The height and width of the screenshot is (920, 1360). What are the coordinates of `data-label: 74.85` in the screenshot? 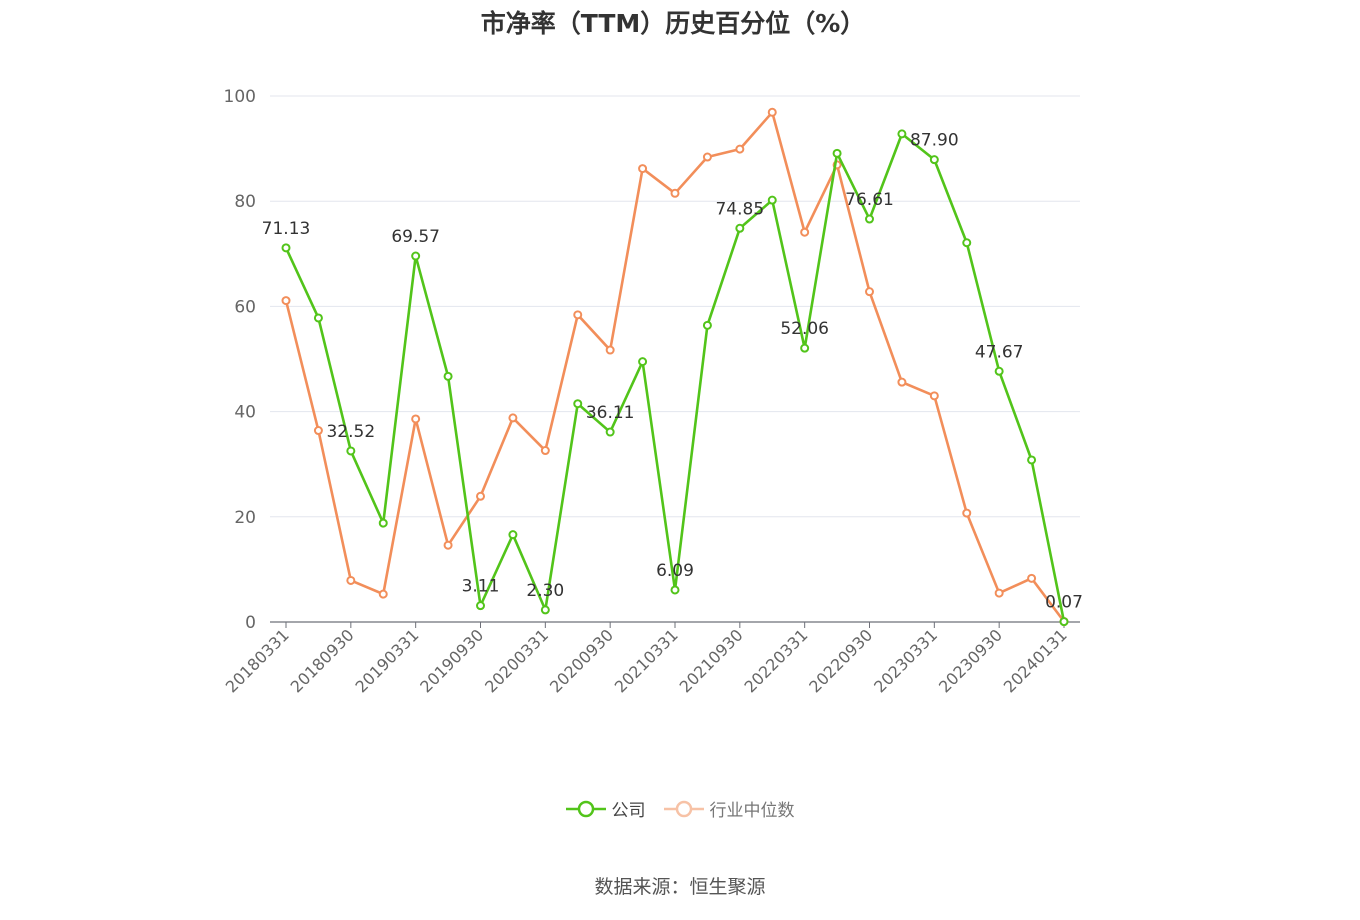 It's located at (739, 209).